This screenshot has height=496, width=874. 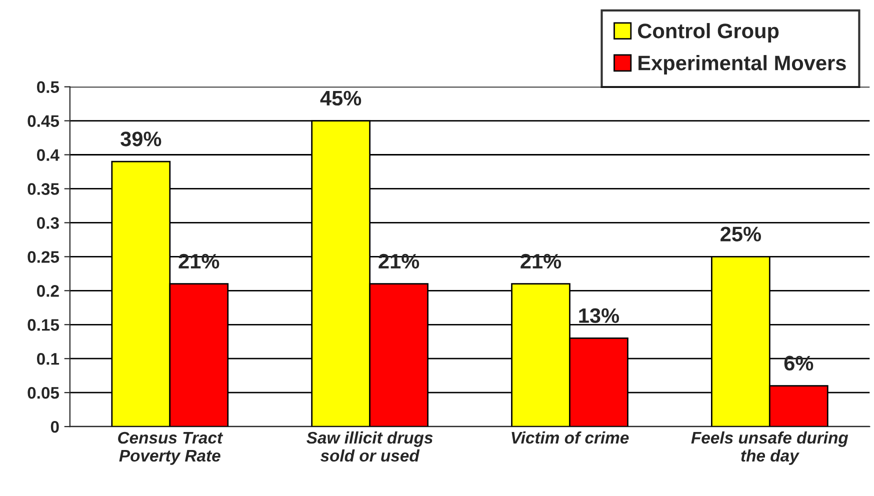 I want to click on y-tick-label: 0.05, so click(x=44, y=392).